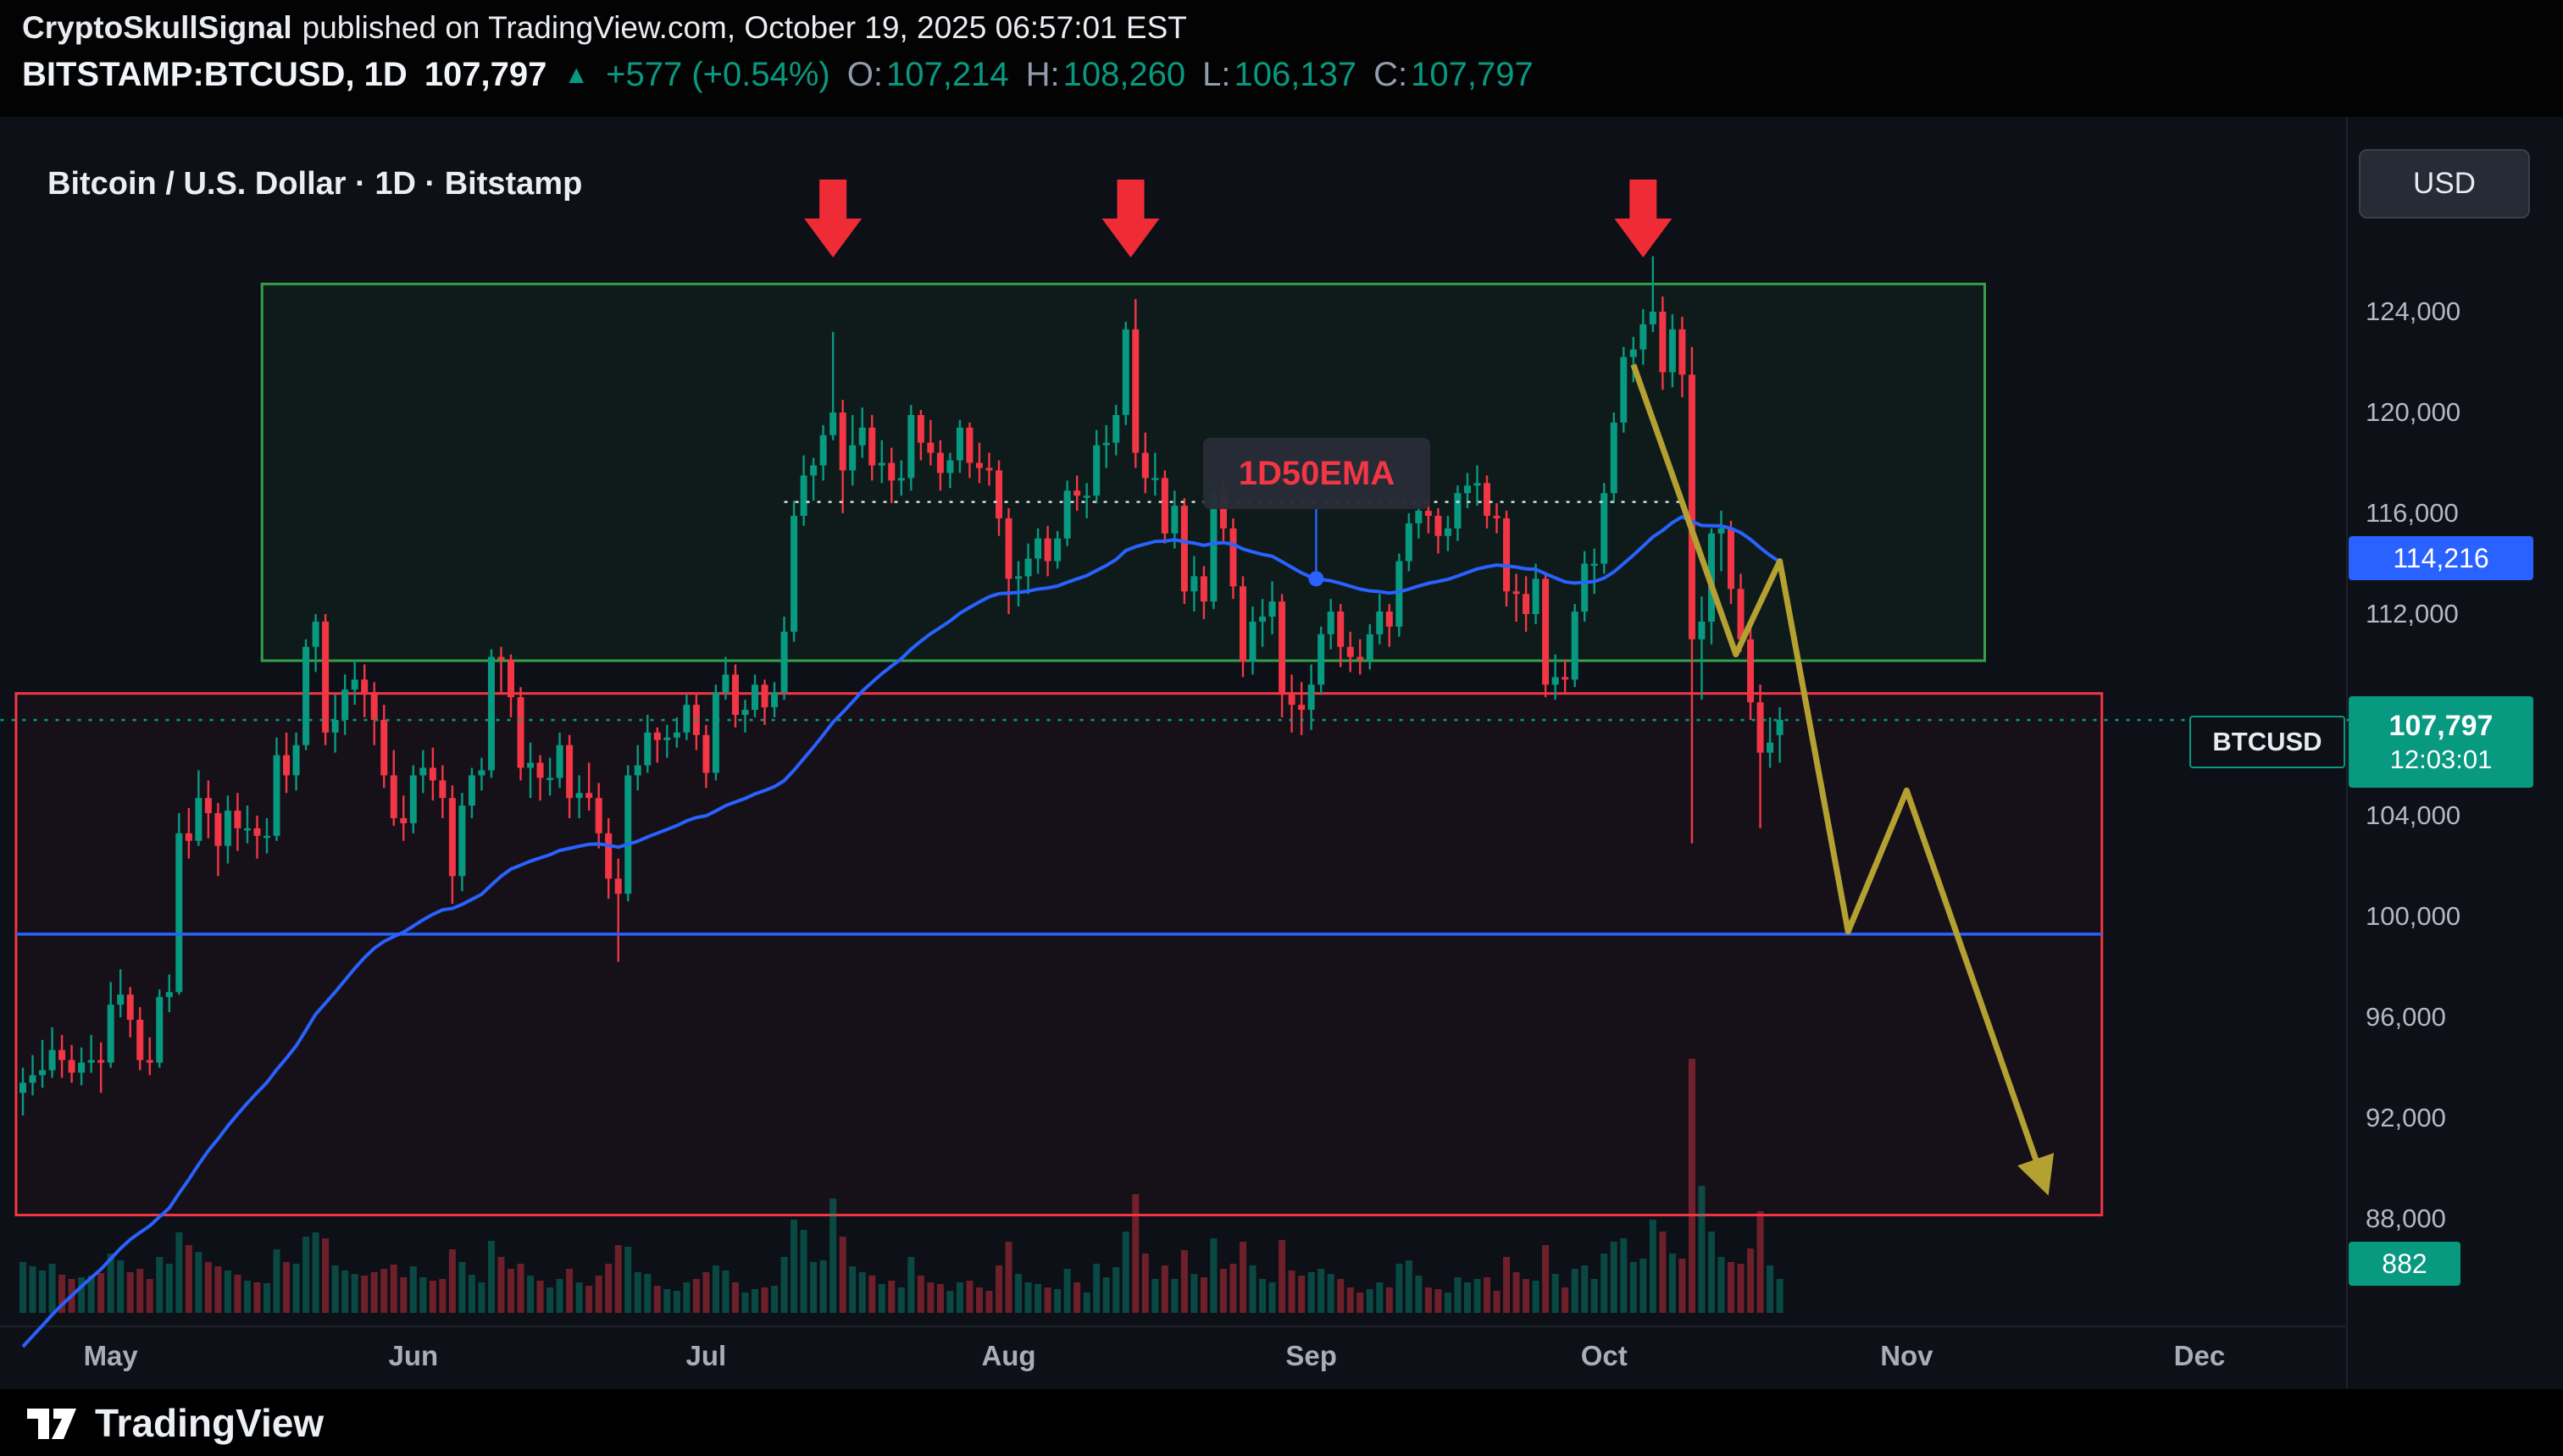 This screenshot has height=1456, width=2563. What do you see at coordinates (1317, 474) in the screenshot?
I see `ema-indicator-tooltip: 1D50EMA` at bounding box center [1317, 474].